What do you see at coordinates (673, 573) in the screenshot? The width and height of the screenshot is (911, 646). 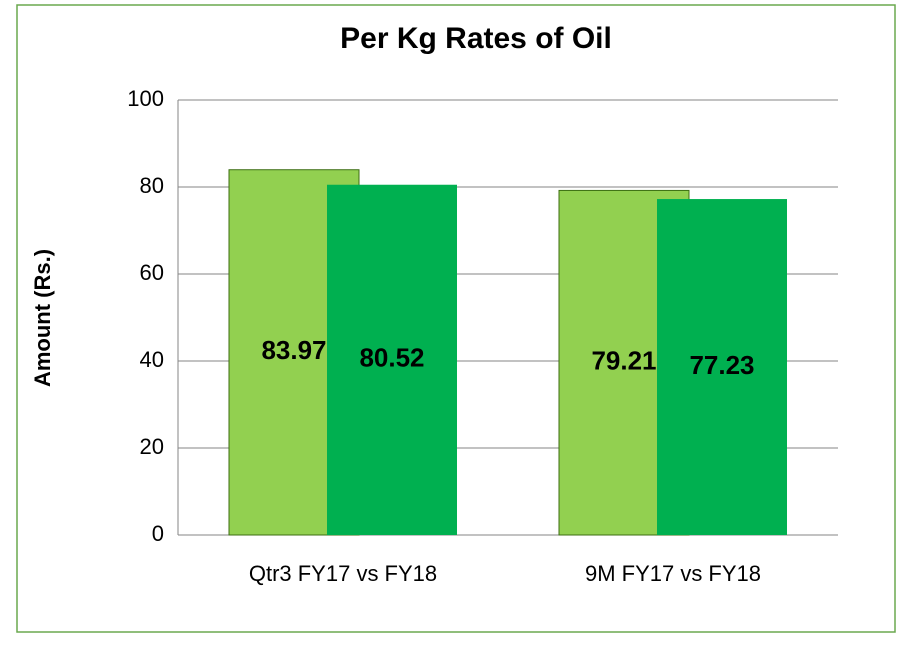 I see `x-tick-label: 9M FY17 vs FY18` at bounding box center [673, 573].